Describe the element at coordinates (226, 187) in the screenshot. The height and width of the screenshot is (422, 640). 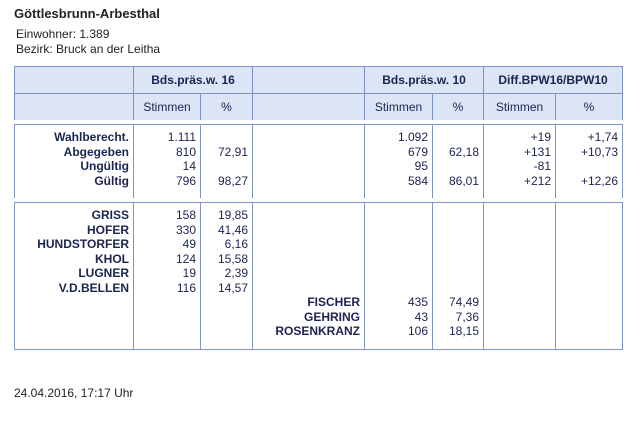
I see `table-cell: 98,27` at that location.